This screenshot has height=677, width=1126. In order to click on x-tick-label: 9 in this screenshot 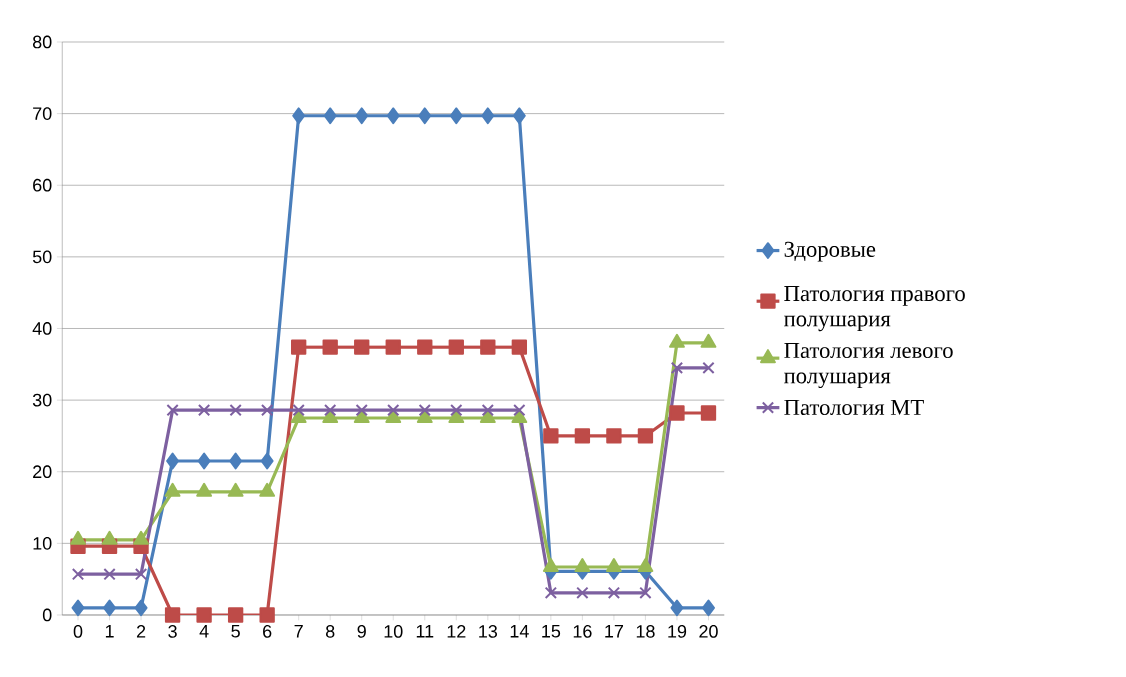, I will do `click(361, 631)`.